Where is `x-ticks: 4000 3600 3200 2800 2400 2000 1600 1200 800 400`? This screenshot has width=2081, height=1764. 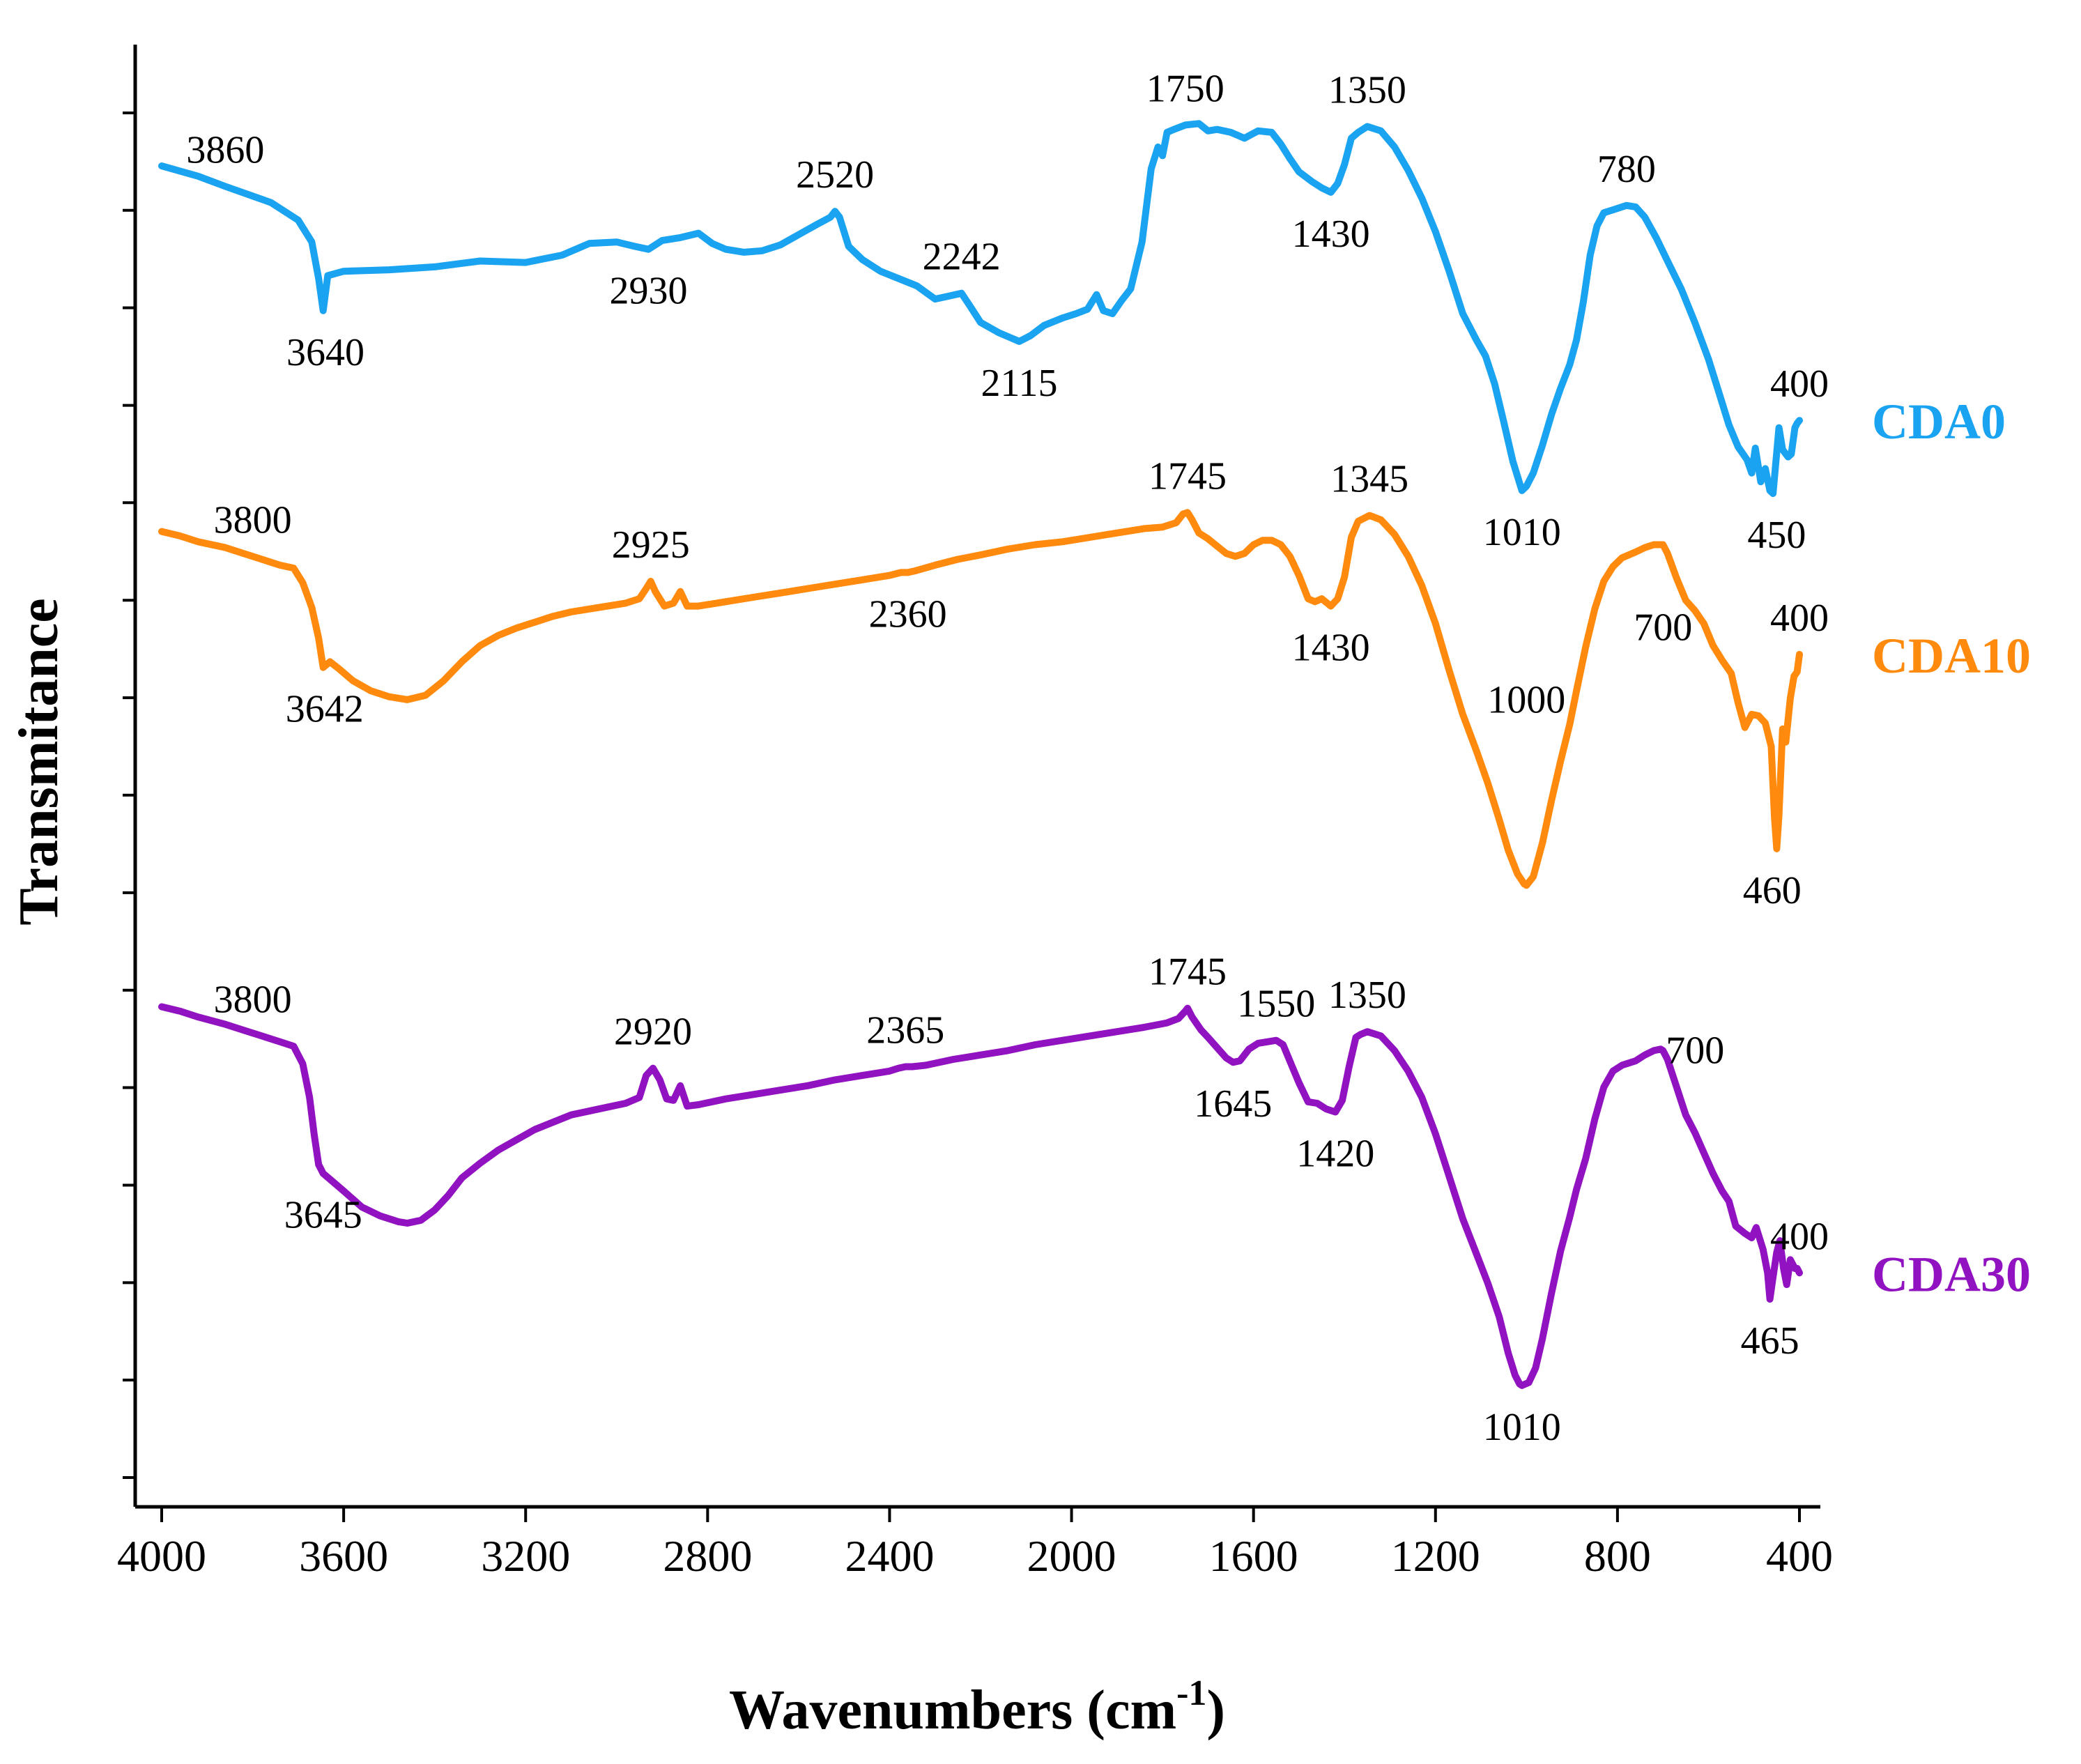 x-ticks: 4000 3600 3200 2800 2400 2000 1600 1200 800 400 is located at coordinates (975, 1544).